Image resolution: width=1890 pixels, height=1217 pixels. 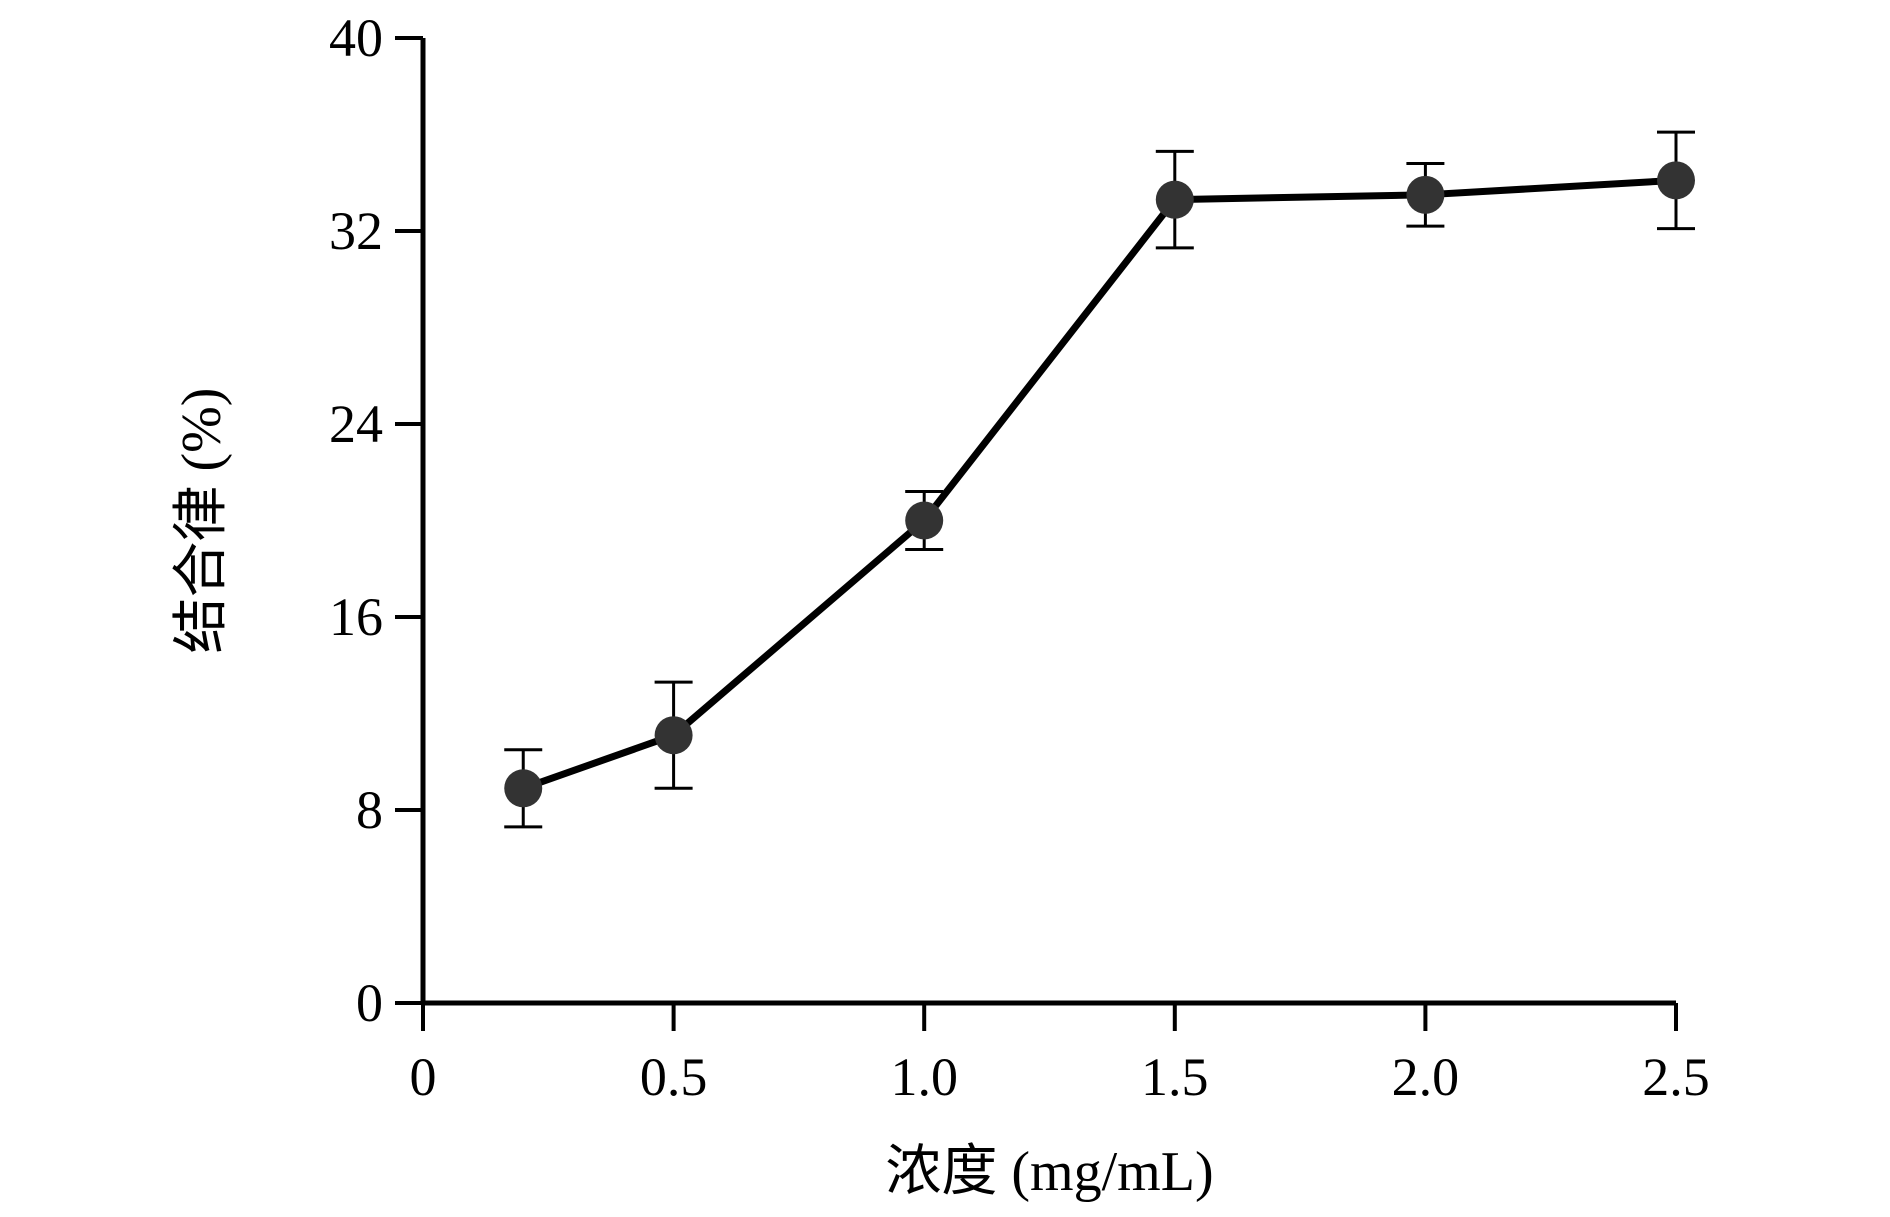 I want to click on x-ticks: 0 0.5 1.0 1.5 2.0 2.5, so click(x=1060, y=1055).